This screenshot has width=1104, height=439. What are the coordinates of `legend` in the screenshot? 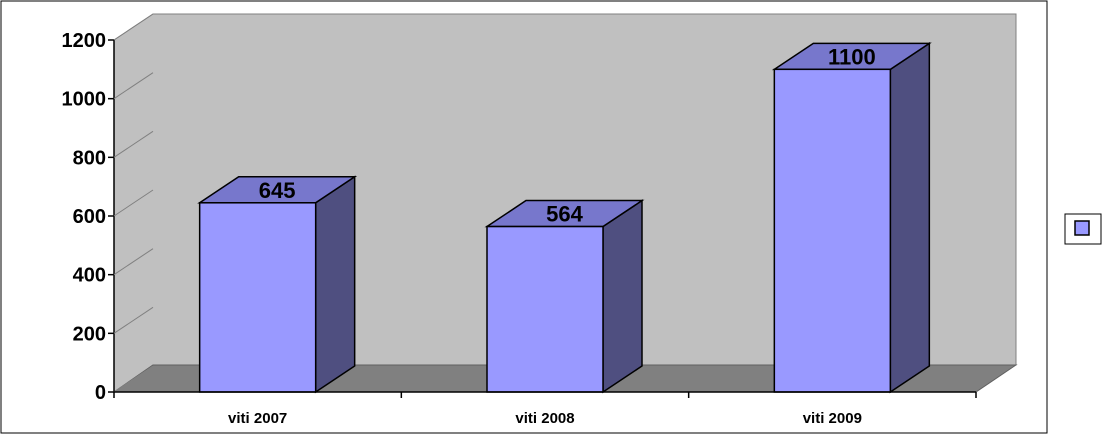 It's located at (1083, 229).